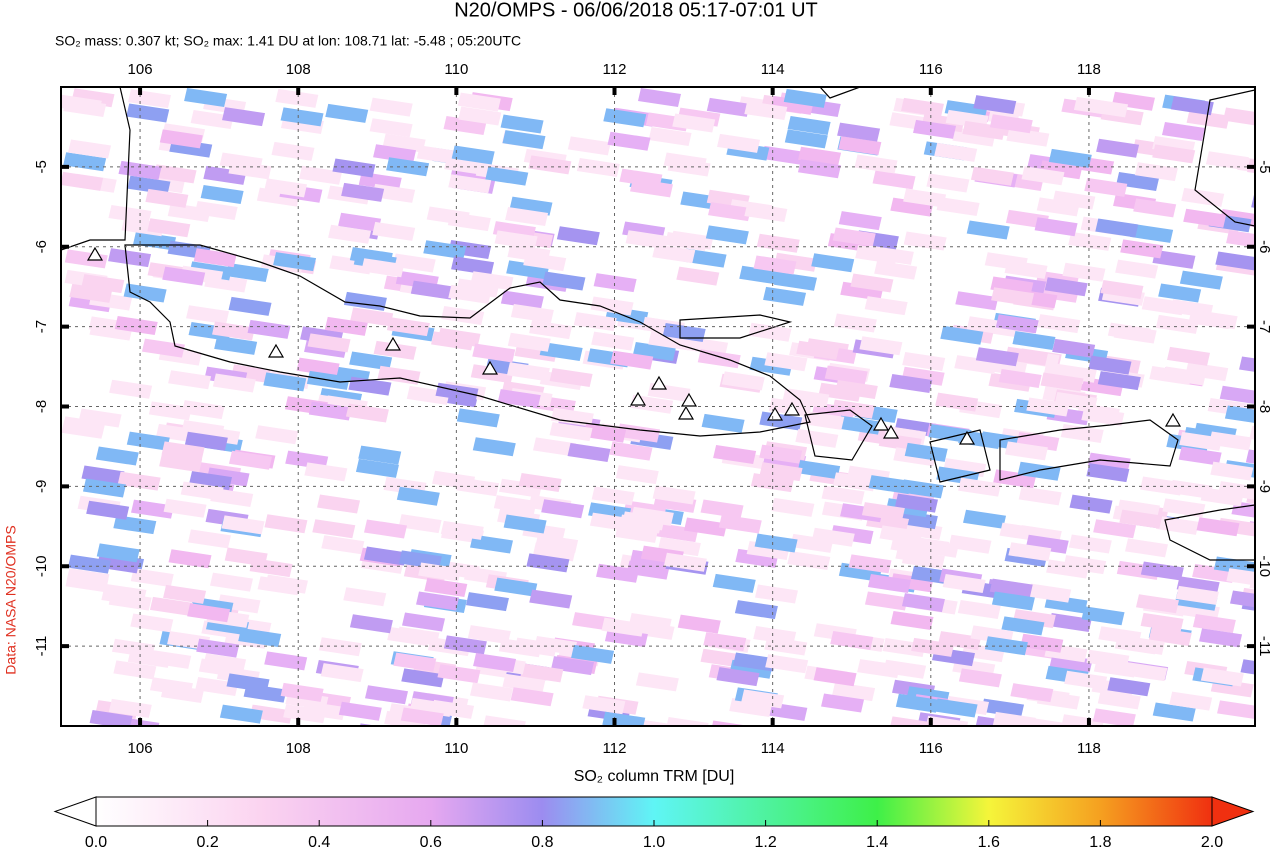  I want to click on y-tick-label: -10, so click(41, 566).